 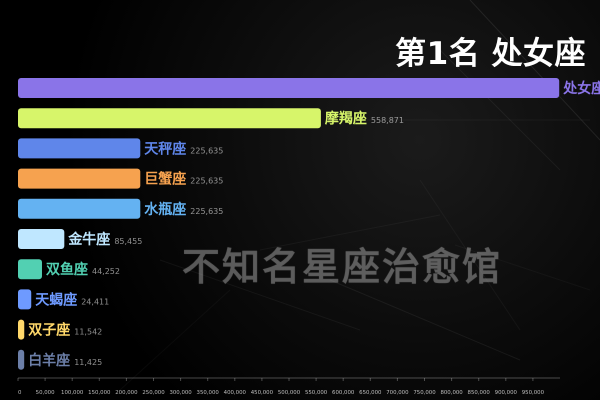 What do you see at coordinates (128, 241) in the screenshot?
I see `value-label-6: 85,455` at bounding box center [128, 241].